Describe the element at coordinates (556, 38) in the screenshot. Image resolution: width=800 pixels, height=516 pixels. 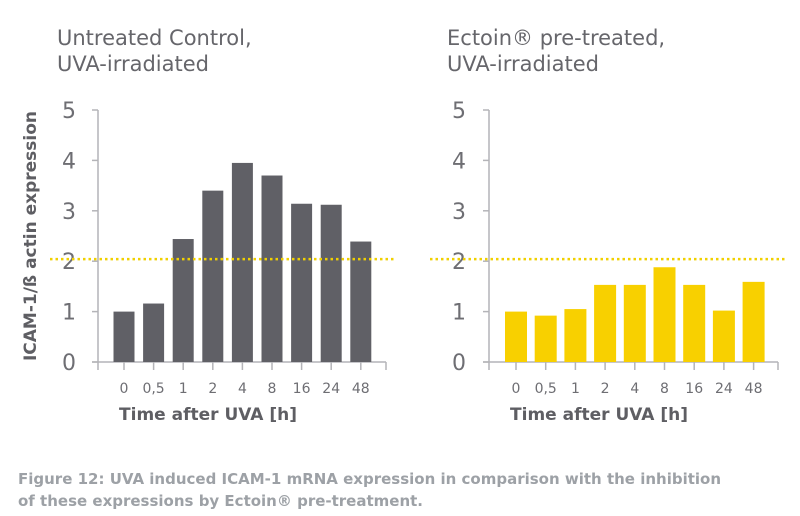
I see `chart-title-line-1: Ectoin® pre-treated,` at that location.